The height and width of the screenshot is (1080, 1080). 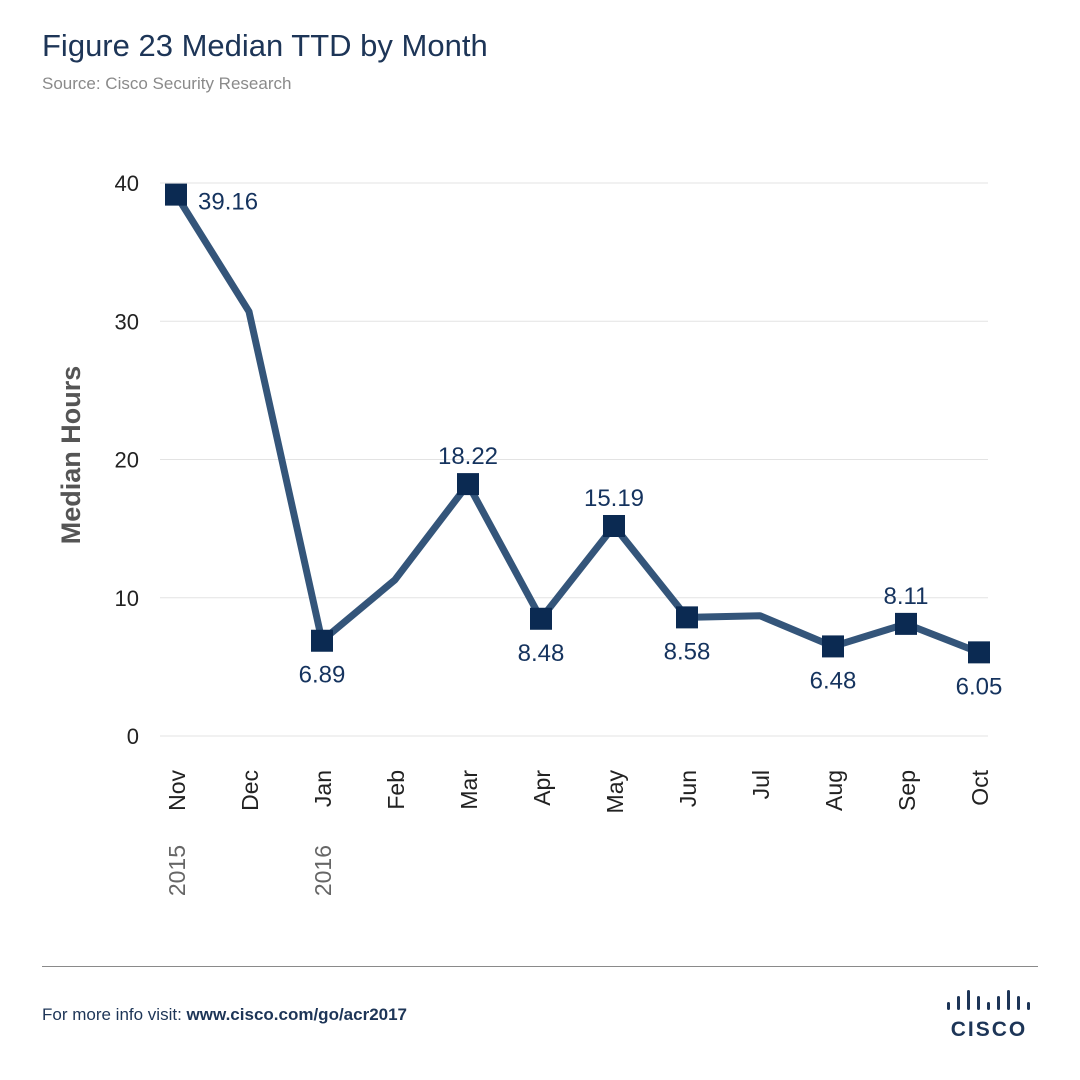 What do you see at coordinates (979, 686) in the screenshot?
I see `data-label: 6.05` at bounding box center [979, 686].